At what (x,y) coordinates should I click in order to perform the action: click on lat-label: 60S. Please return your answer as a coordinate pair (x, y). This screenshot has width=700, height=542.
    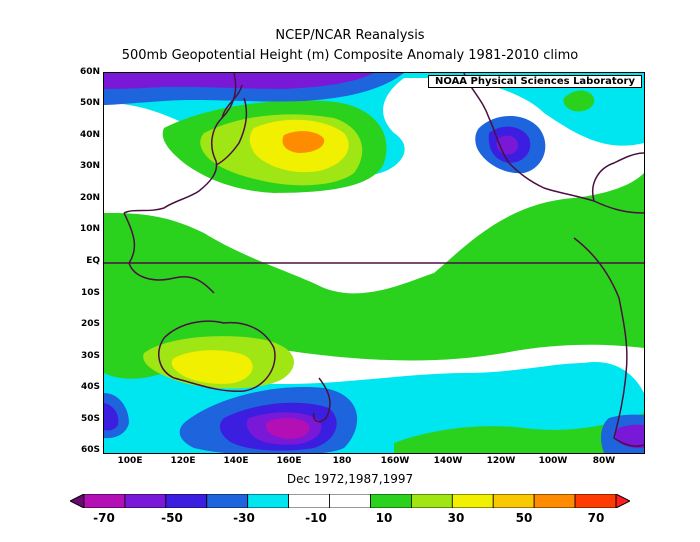
    Looking at the image, I should click on (90, 450).